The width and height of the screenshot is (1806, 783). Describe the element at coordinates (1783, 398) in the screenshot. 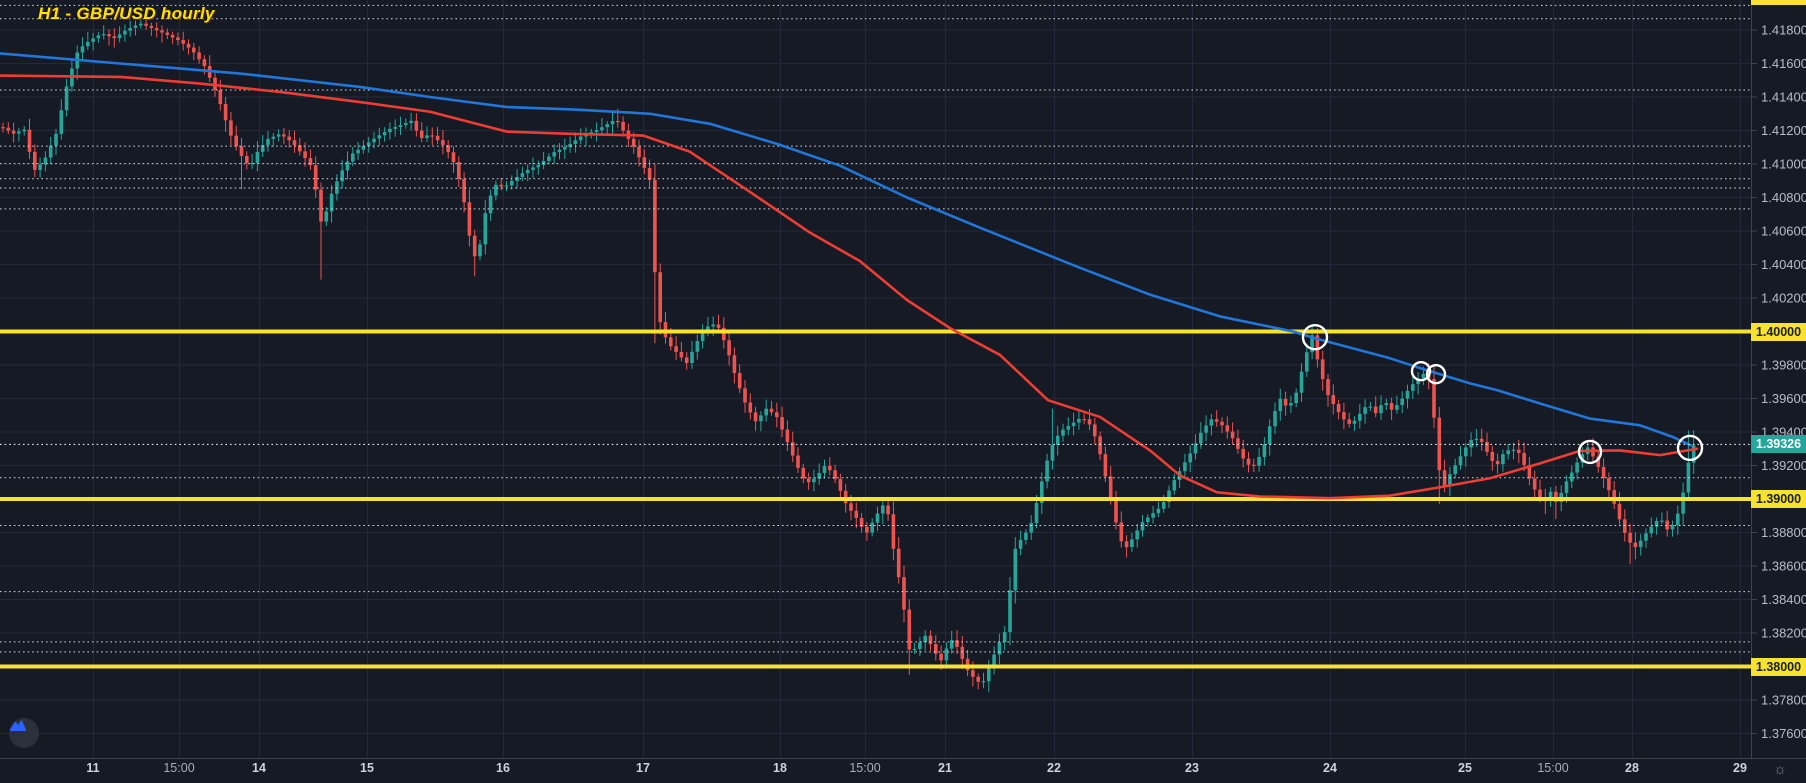

I see `price-tick-label: 1.39600` at that location.